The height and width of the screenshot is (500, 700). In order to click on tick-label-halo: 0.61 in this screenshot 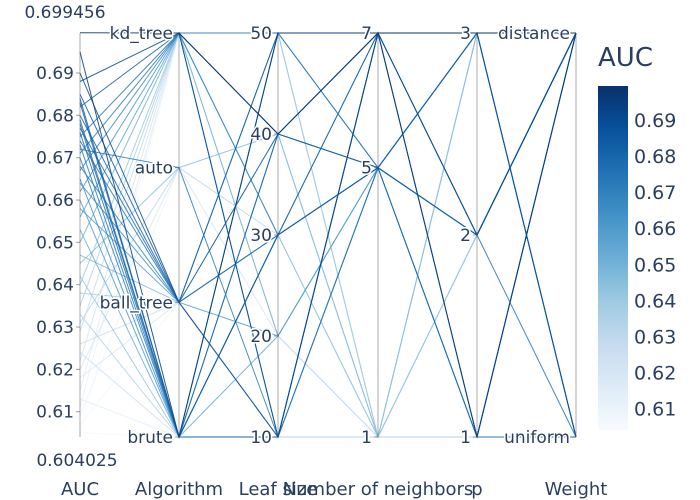, I will do `click(55, 413)`.